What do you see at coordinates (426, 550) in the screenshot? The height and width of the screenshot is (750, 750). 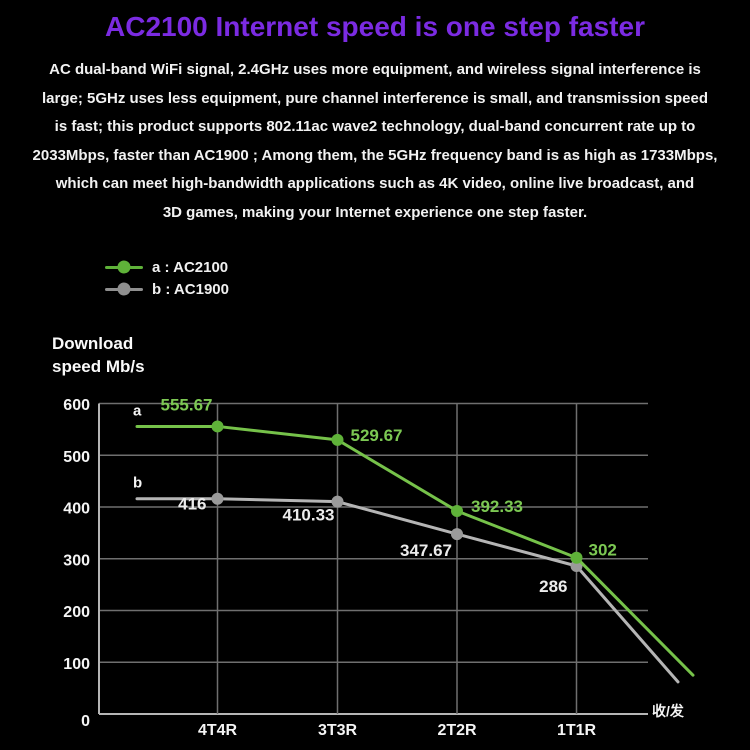 I see `series-b-point-label: 347.67` at bounding box center [426, 550].